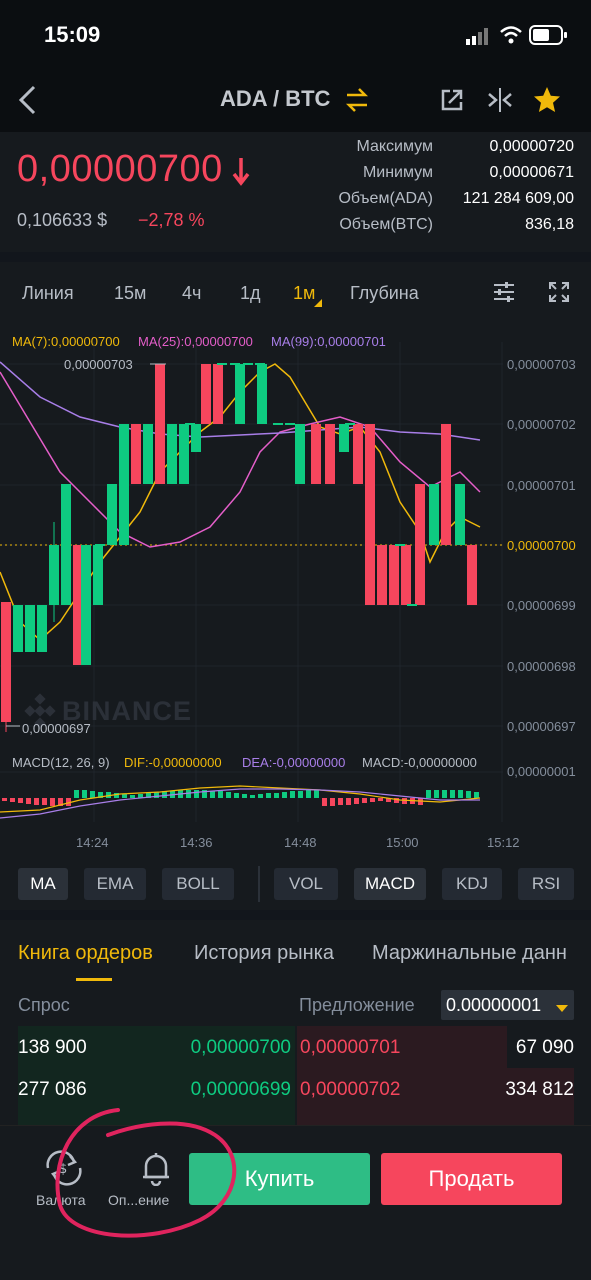 Image resolution: width=591 pixels, height=1280 pixels. What do you see at coordinates (469, 953) in the screenshot?
I see `tab-margin-data: Маржинальные данн` at bounding box center [469, 953].